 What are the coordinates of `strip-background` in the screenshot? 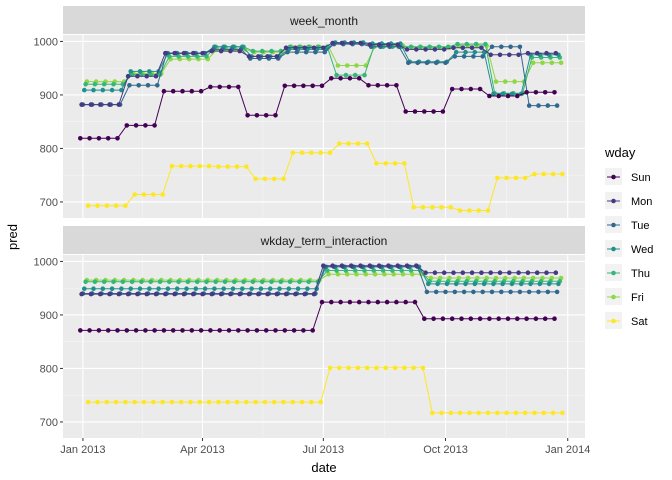 It's located at (324, 240).